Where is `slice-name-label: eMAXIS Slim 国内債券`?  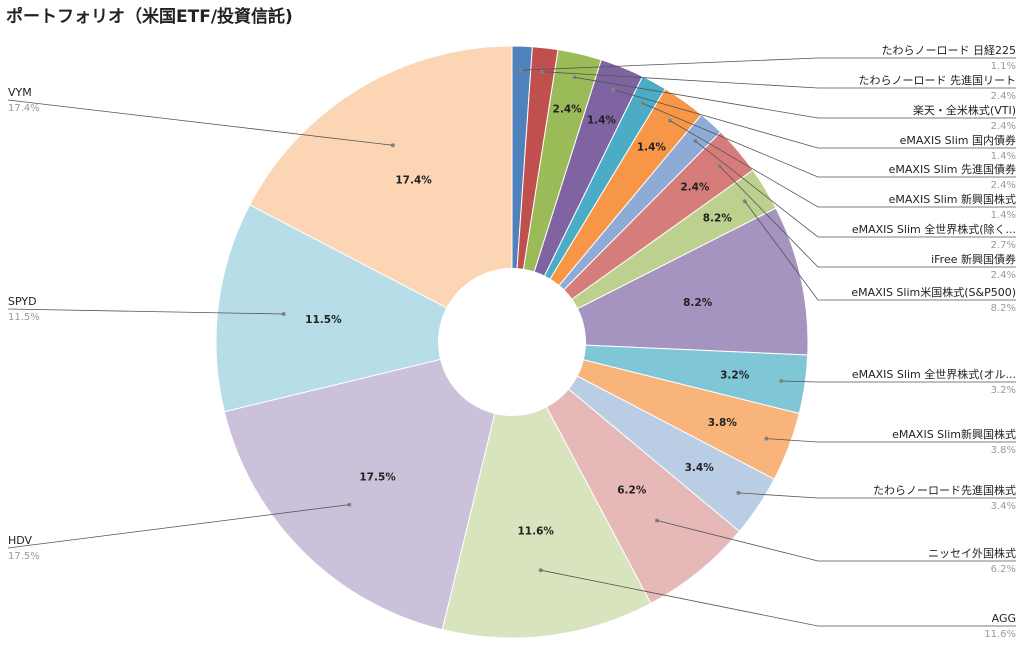
slice-name-label: eMAXIS Slim 国内債券 is located at coordinates (958, 140).